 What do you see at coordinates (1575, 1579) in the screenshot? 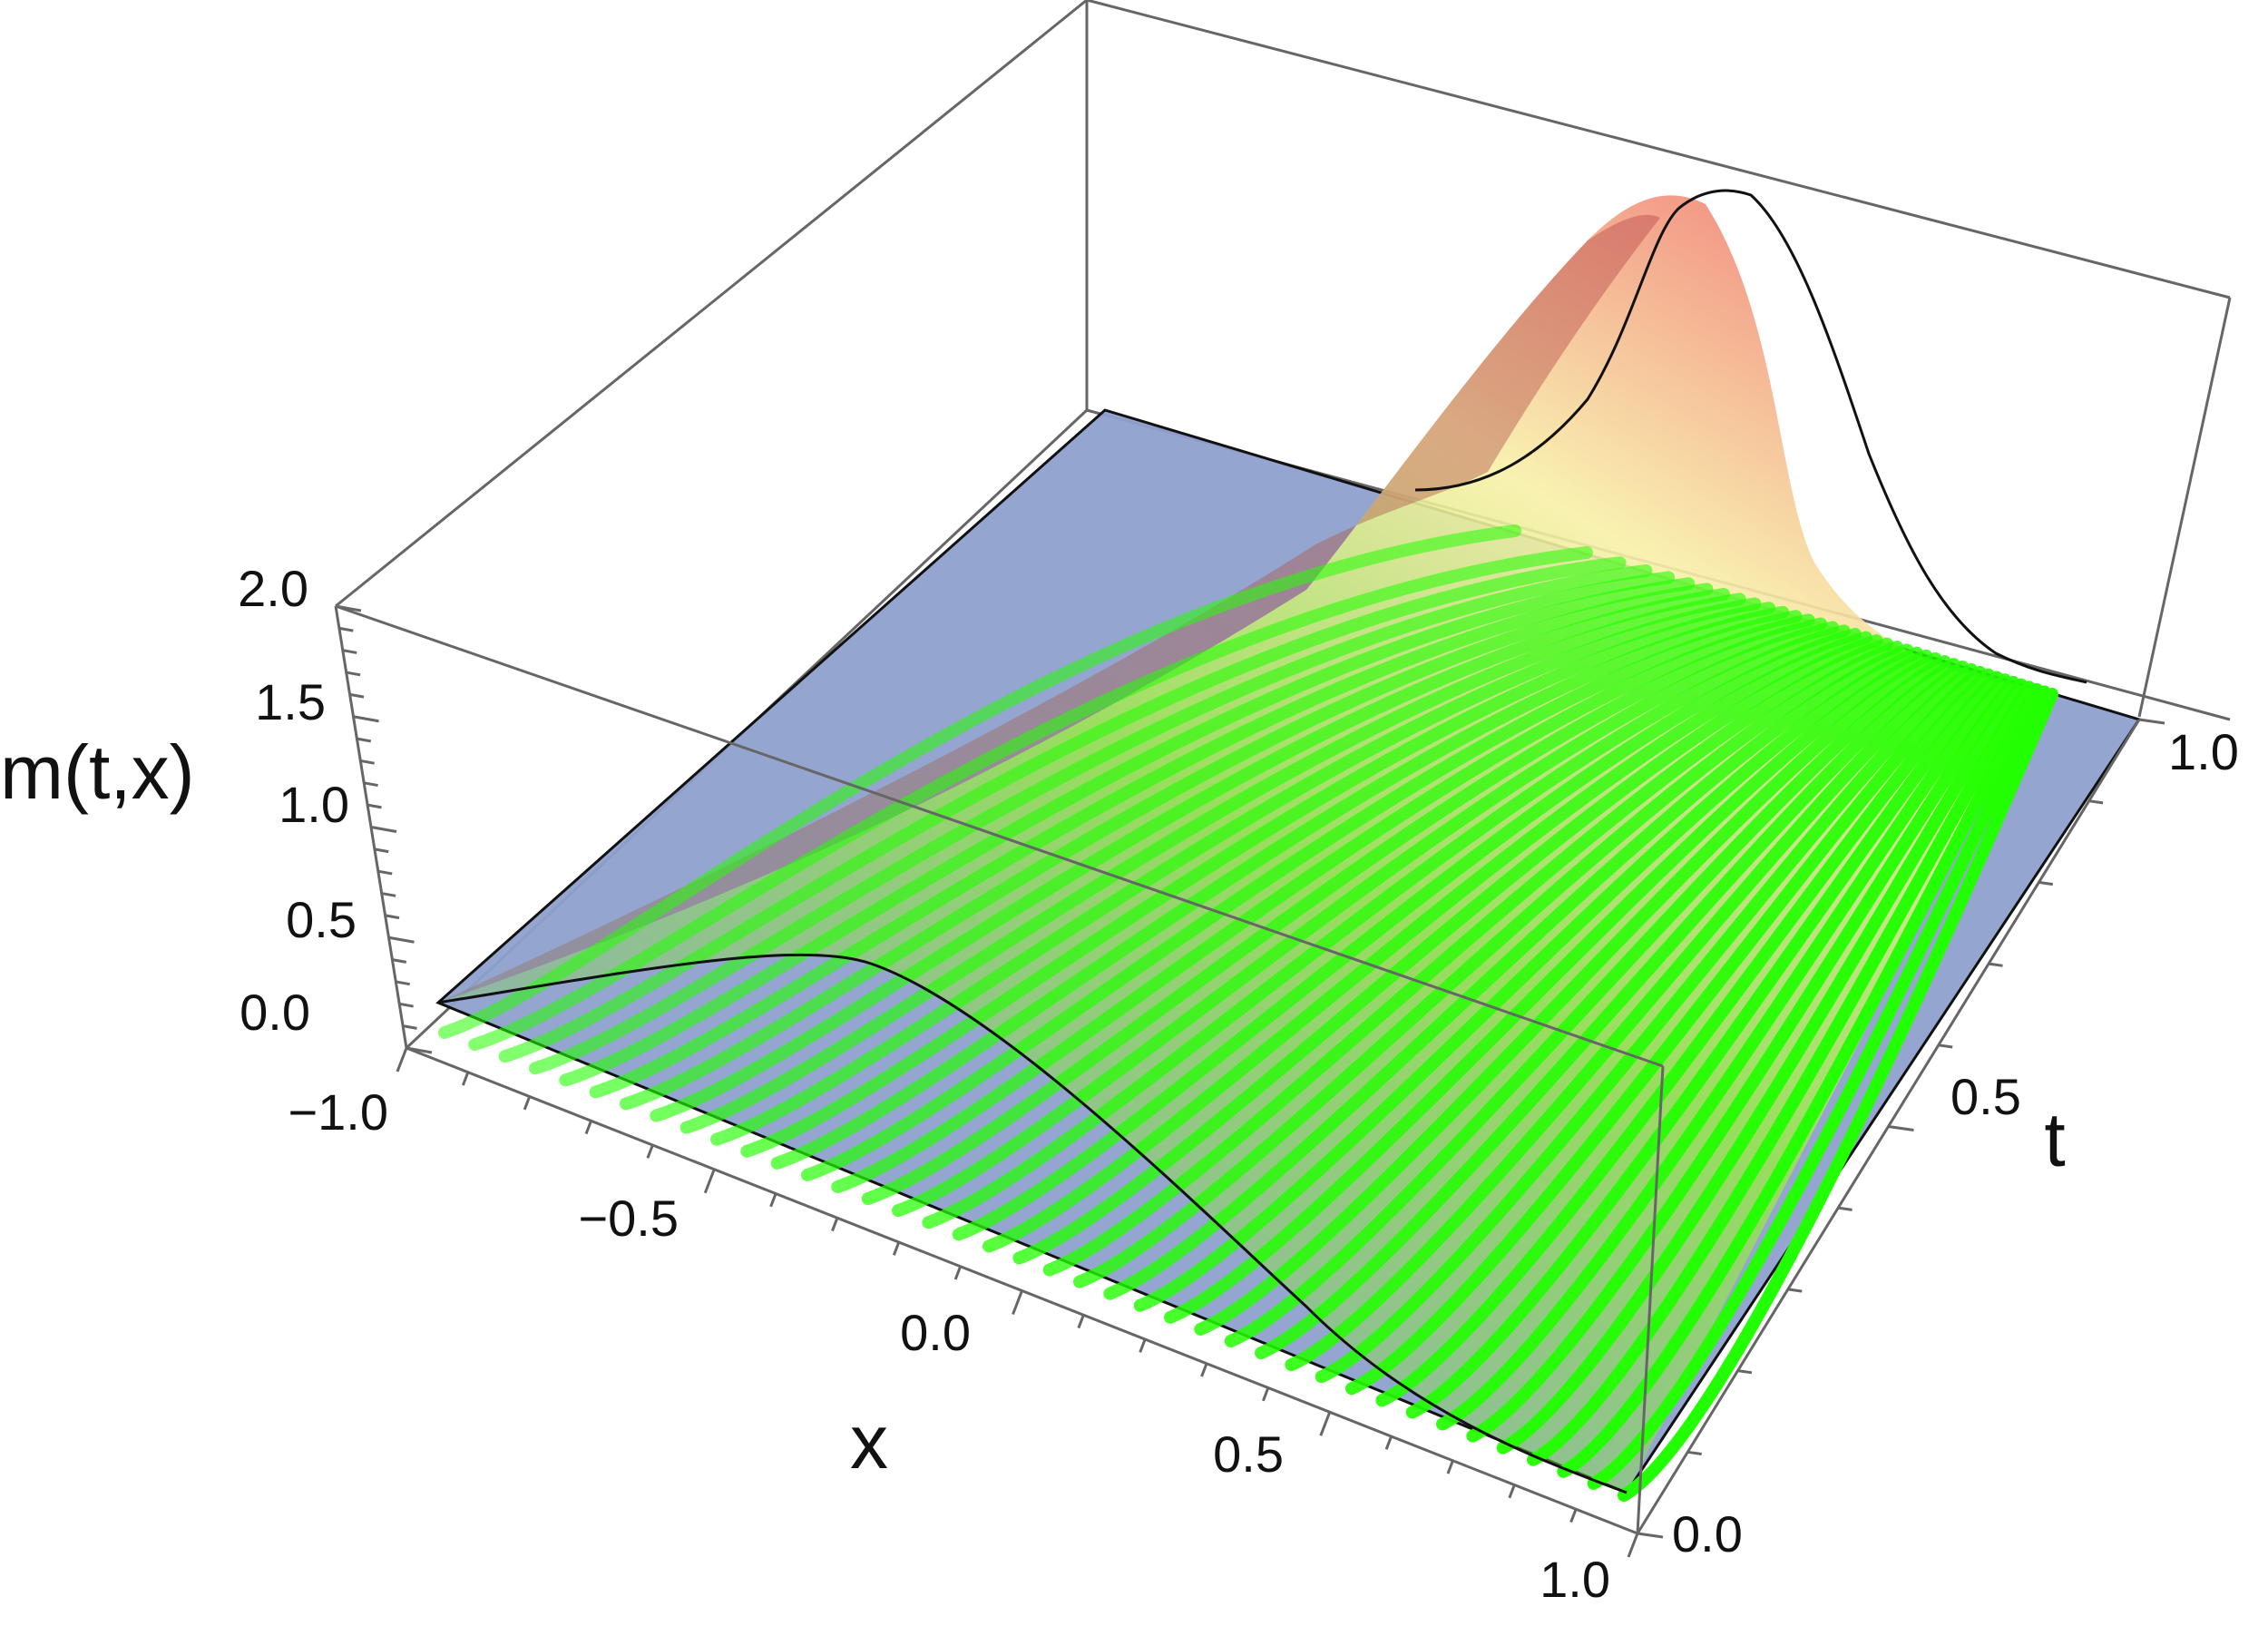
I see `x-tick-label: 1.0` at bounding box center [1575, 1579].